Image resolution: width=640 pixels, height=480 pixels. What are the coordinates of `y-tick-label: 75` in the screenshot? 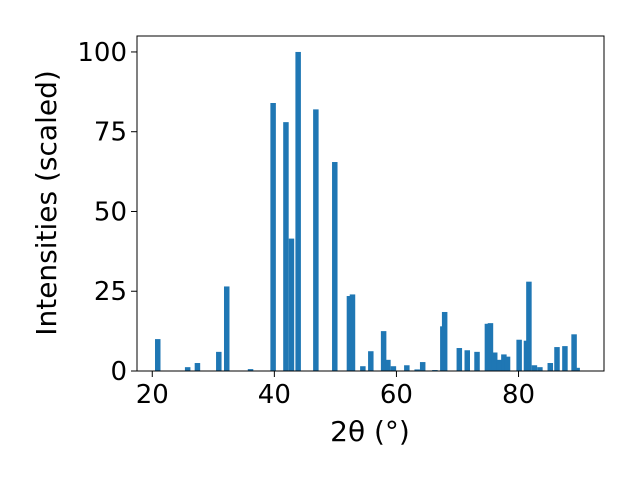 It's located at (110, 133).